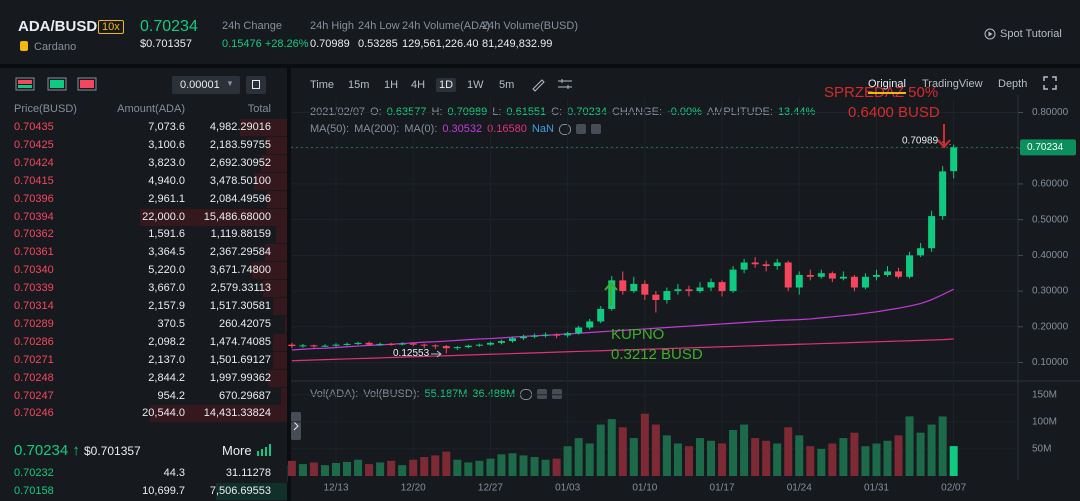 This screenshot has width=1080, height=501. What do you see at coordinates (379, 26) in the screenshot?
I see `stat-label: 24h Low` at bounding box center [379, 26].